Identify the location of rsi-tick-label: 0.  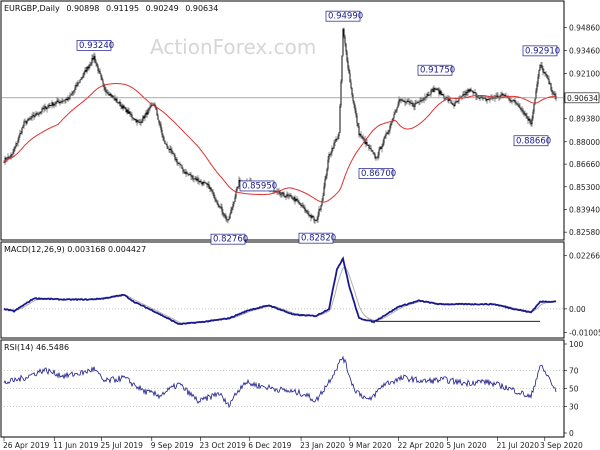
(571, 433).